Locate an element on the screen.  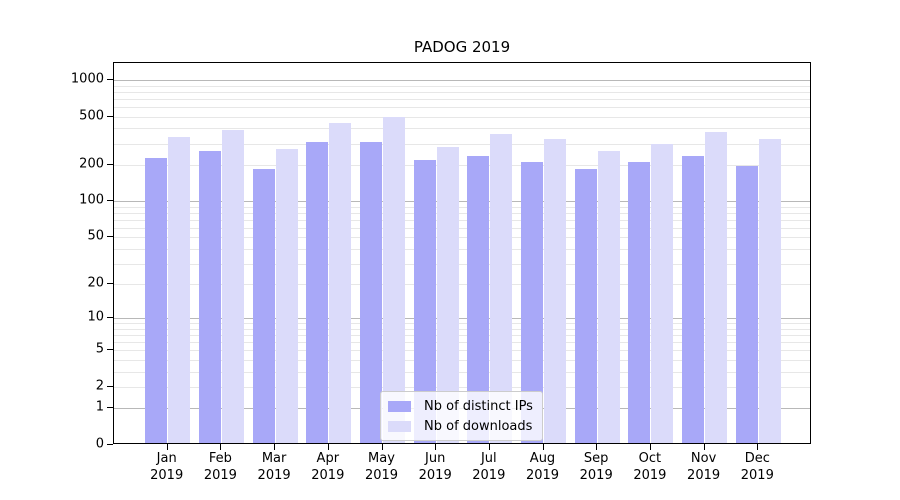
x-tick-label-aug: Aug 2019 is located at coordinates (542, 467).